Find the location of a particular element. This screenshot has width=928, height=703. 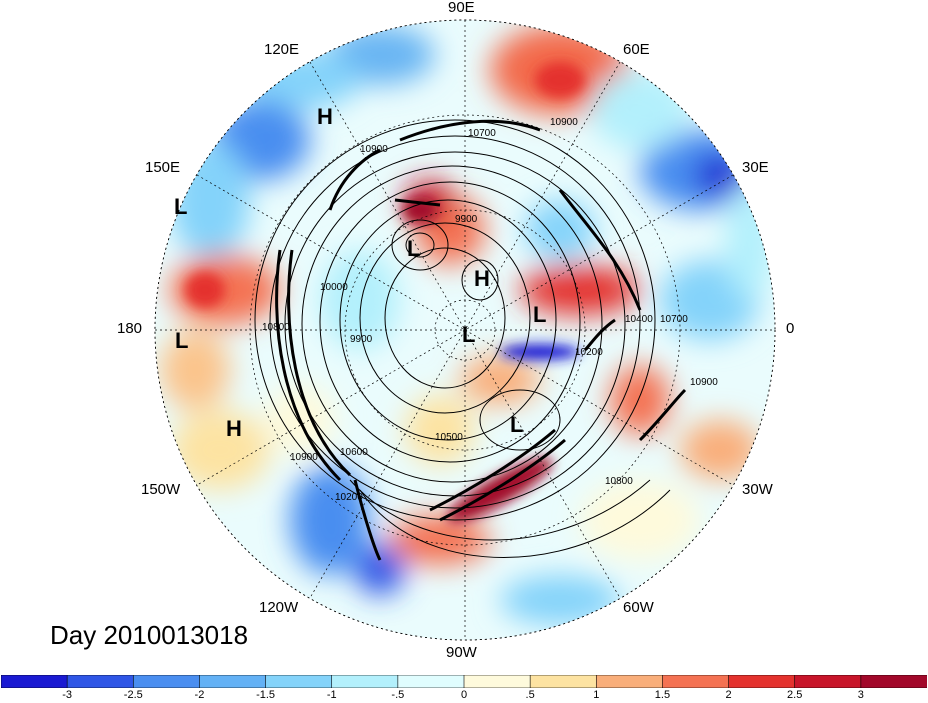

longitude-label-90e: 90E is located at coordinates (461, 8).